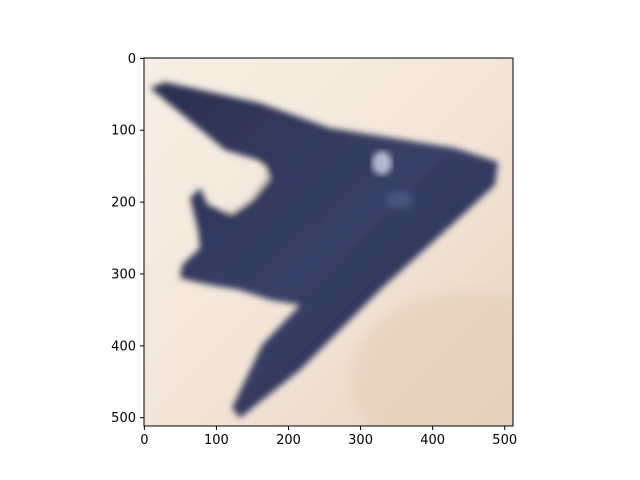 The width and height of the screenshot is (640, 480). What do you see at coordinates (382, 163) in the screenshot?
I see `cockpit-highlight` at bounding box center [382, 163].